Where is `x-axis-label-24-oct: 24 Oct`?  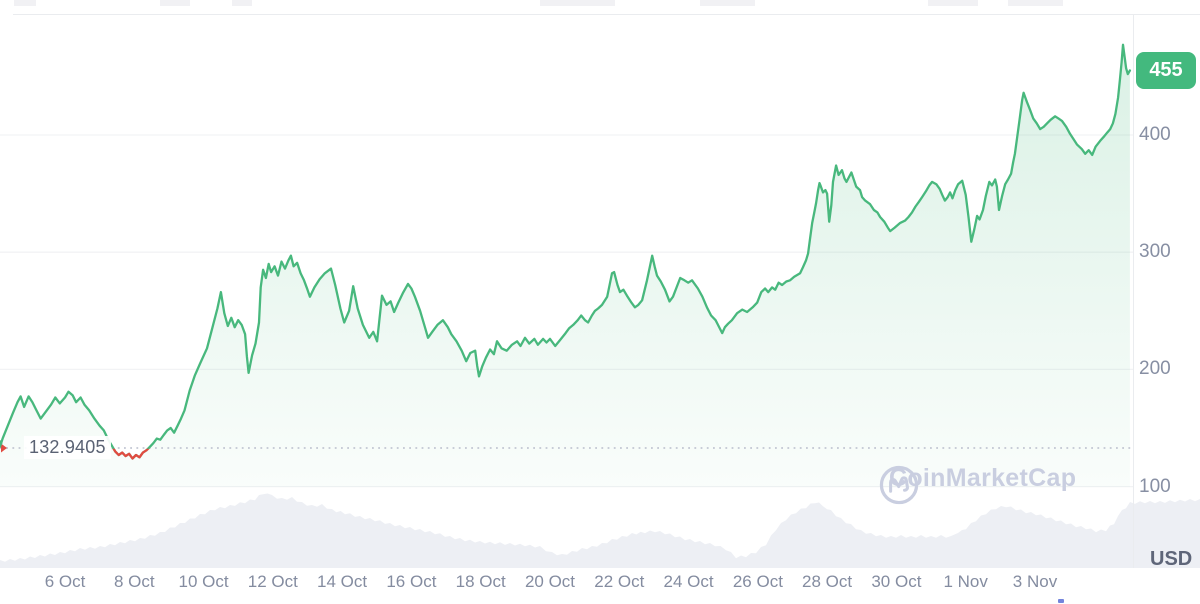 x-axis-label-24-oct: 24 Oct is located at coordinates (688, 581).